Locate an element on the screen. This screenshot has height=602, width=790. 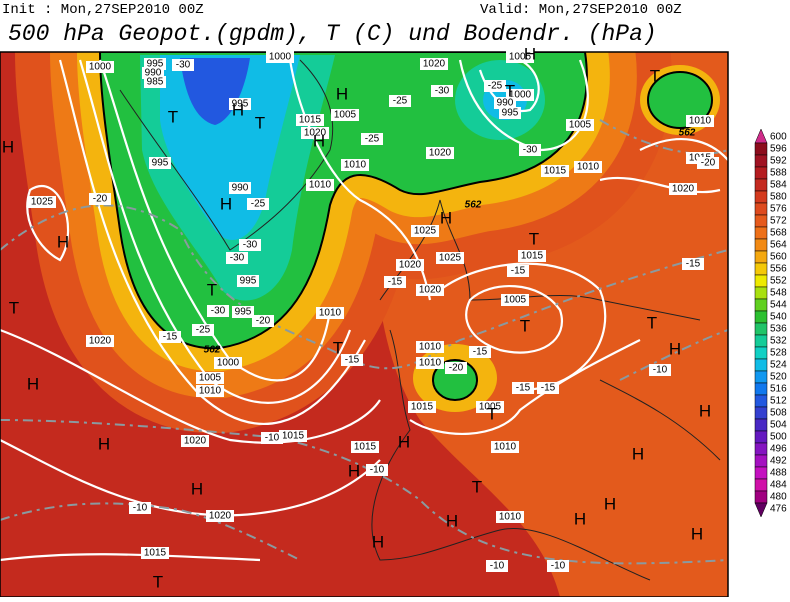
pressure-label: 985 is located at coordinates (155, 82).